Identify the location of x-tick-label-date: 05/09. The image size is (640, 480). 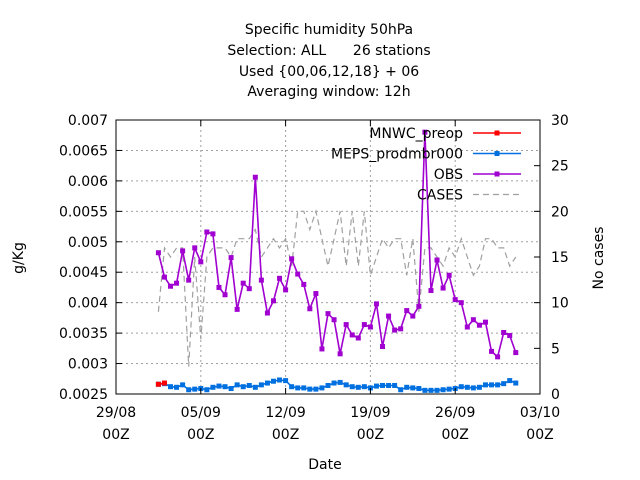
(201, 413).